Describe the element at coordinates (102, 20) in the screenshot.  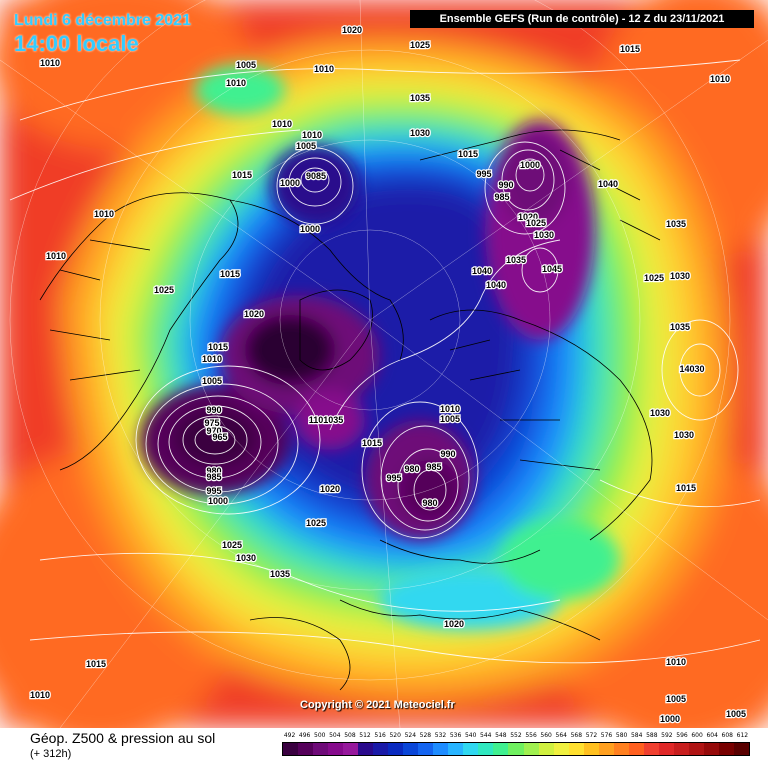
I see `forecast-date: Lundi 6 décembre 2021` at that location.